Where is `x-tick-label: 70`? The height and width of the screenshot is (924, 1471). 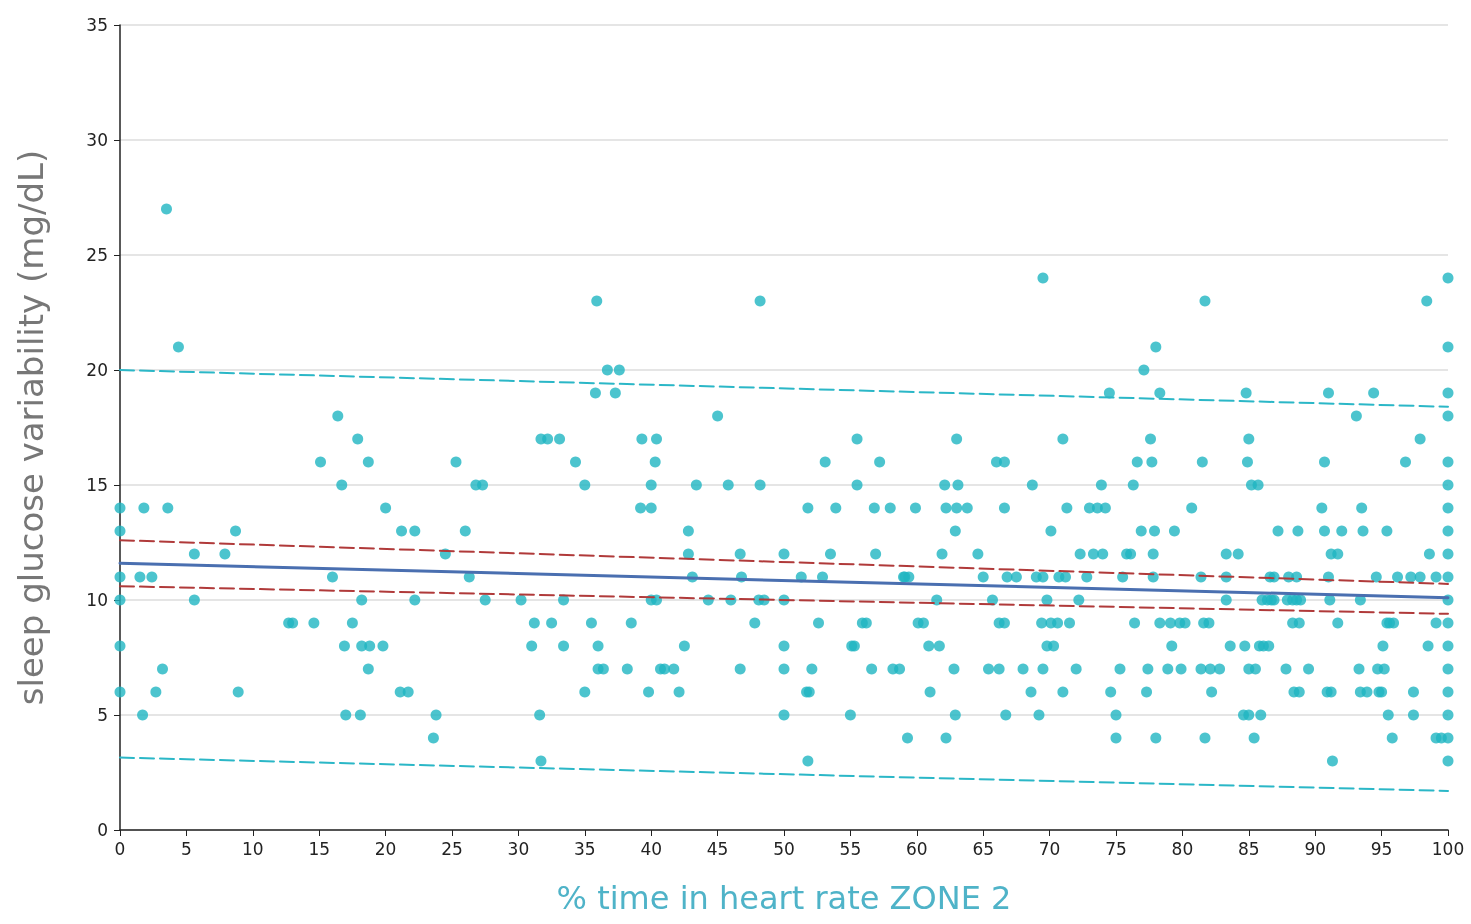
x-tick-label: 70 is located at coordinates (1049, 848).